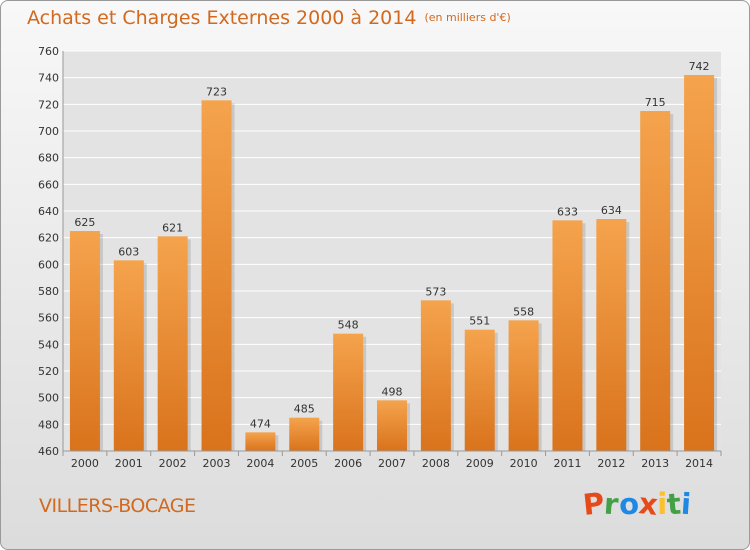  Describe the element at coordinates (129, 463) in the screenshot. I see `x-tick-label: 2001` at that location.